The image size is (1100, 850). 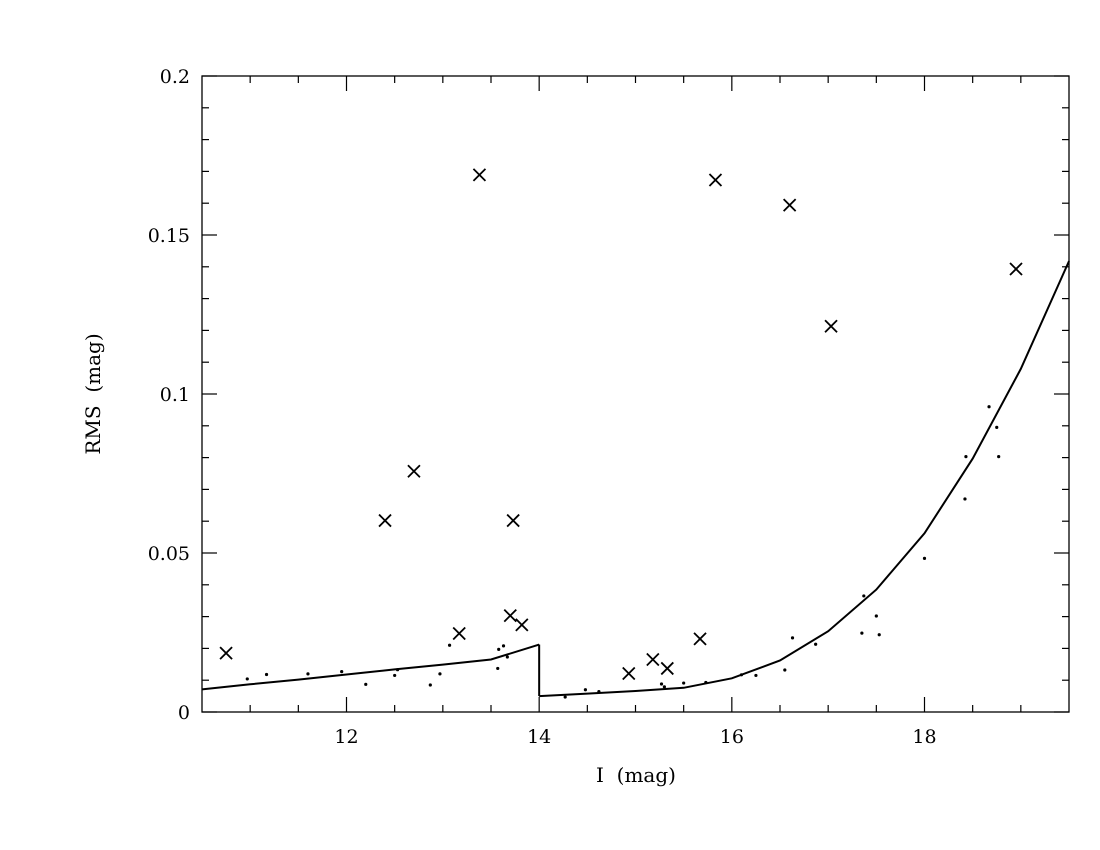 I want to click on x-axis-label: I (mag), so click(x=636, y=775).